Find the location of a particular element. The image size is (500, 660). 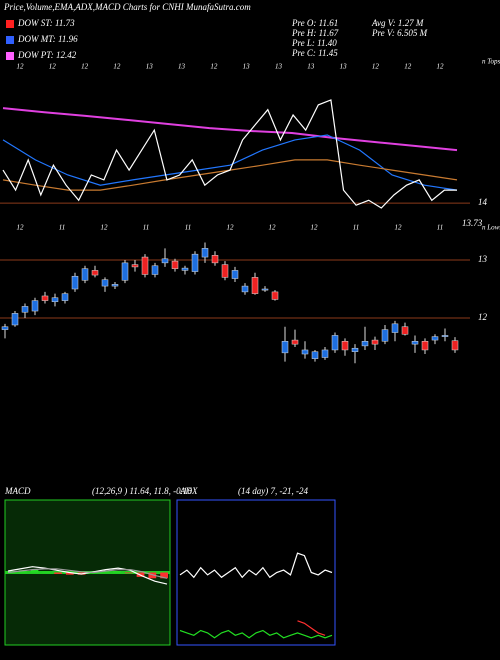

panel-title: MACD is located at coordinates (17, 491).